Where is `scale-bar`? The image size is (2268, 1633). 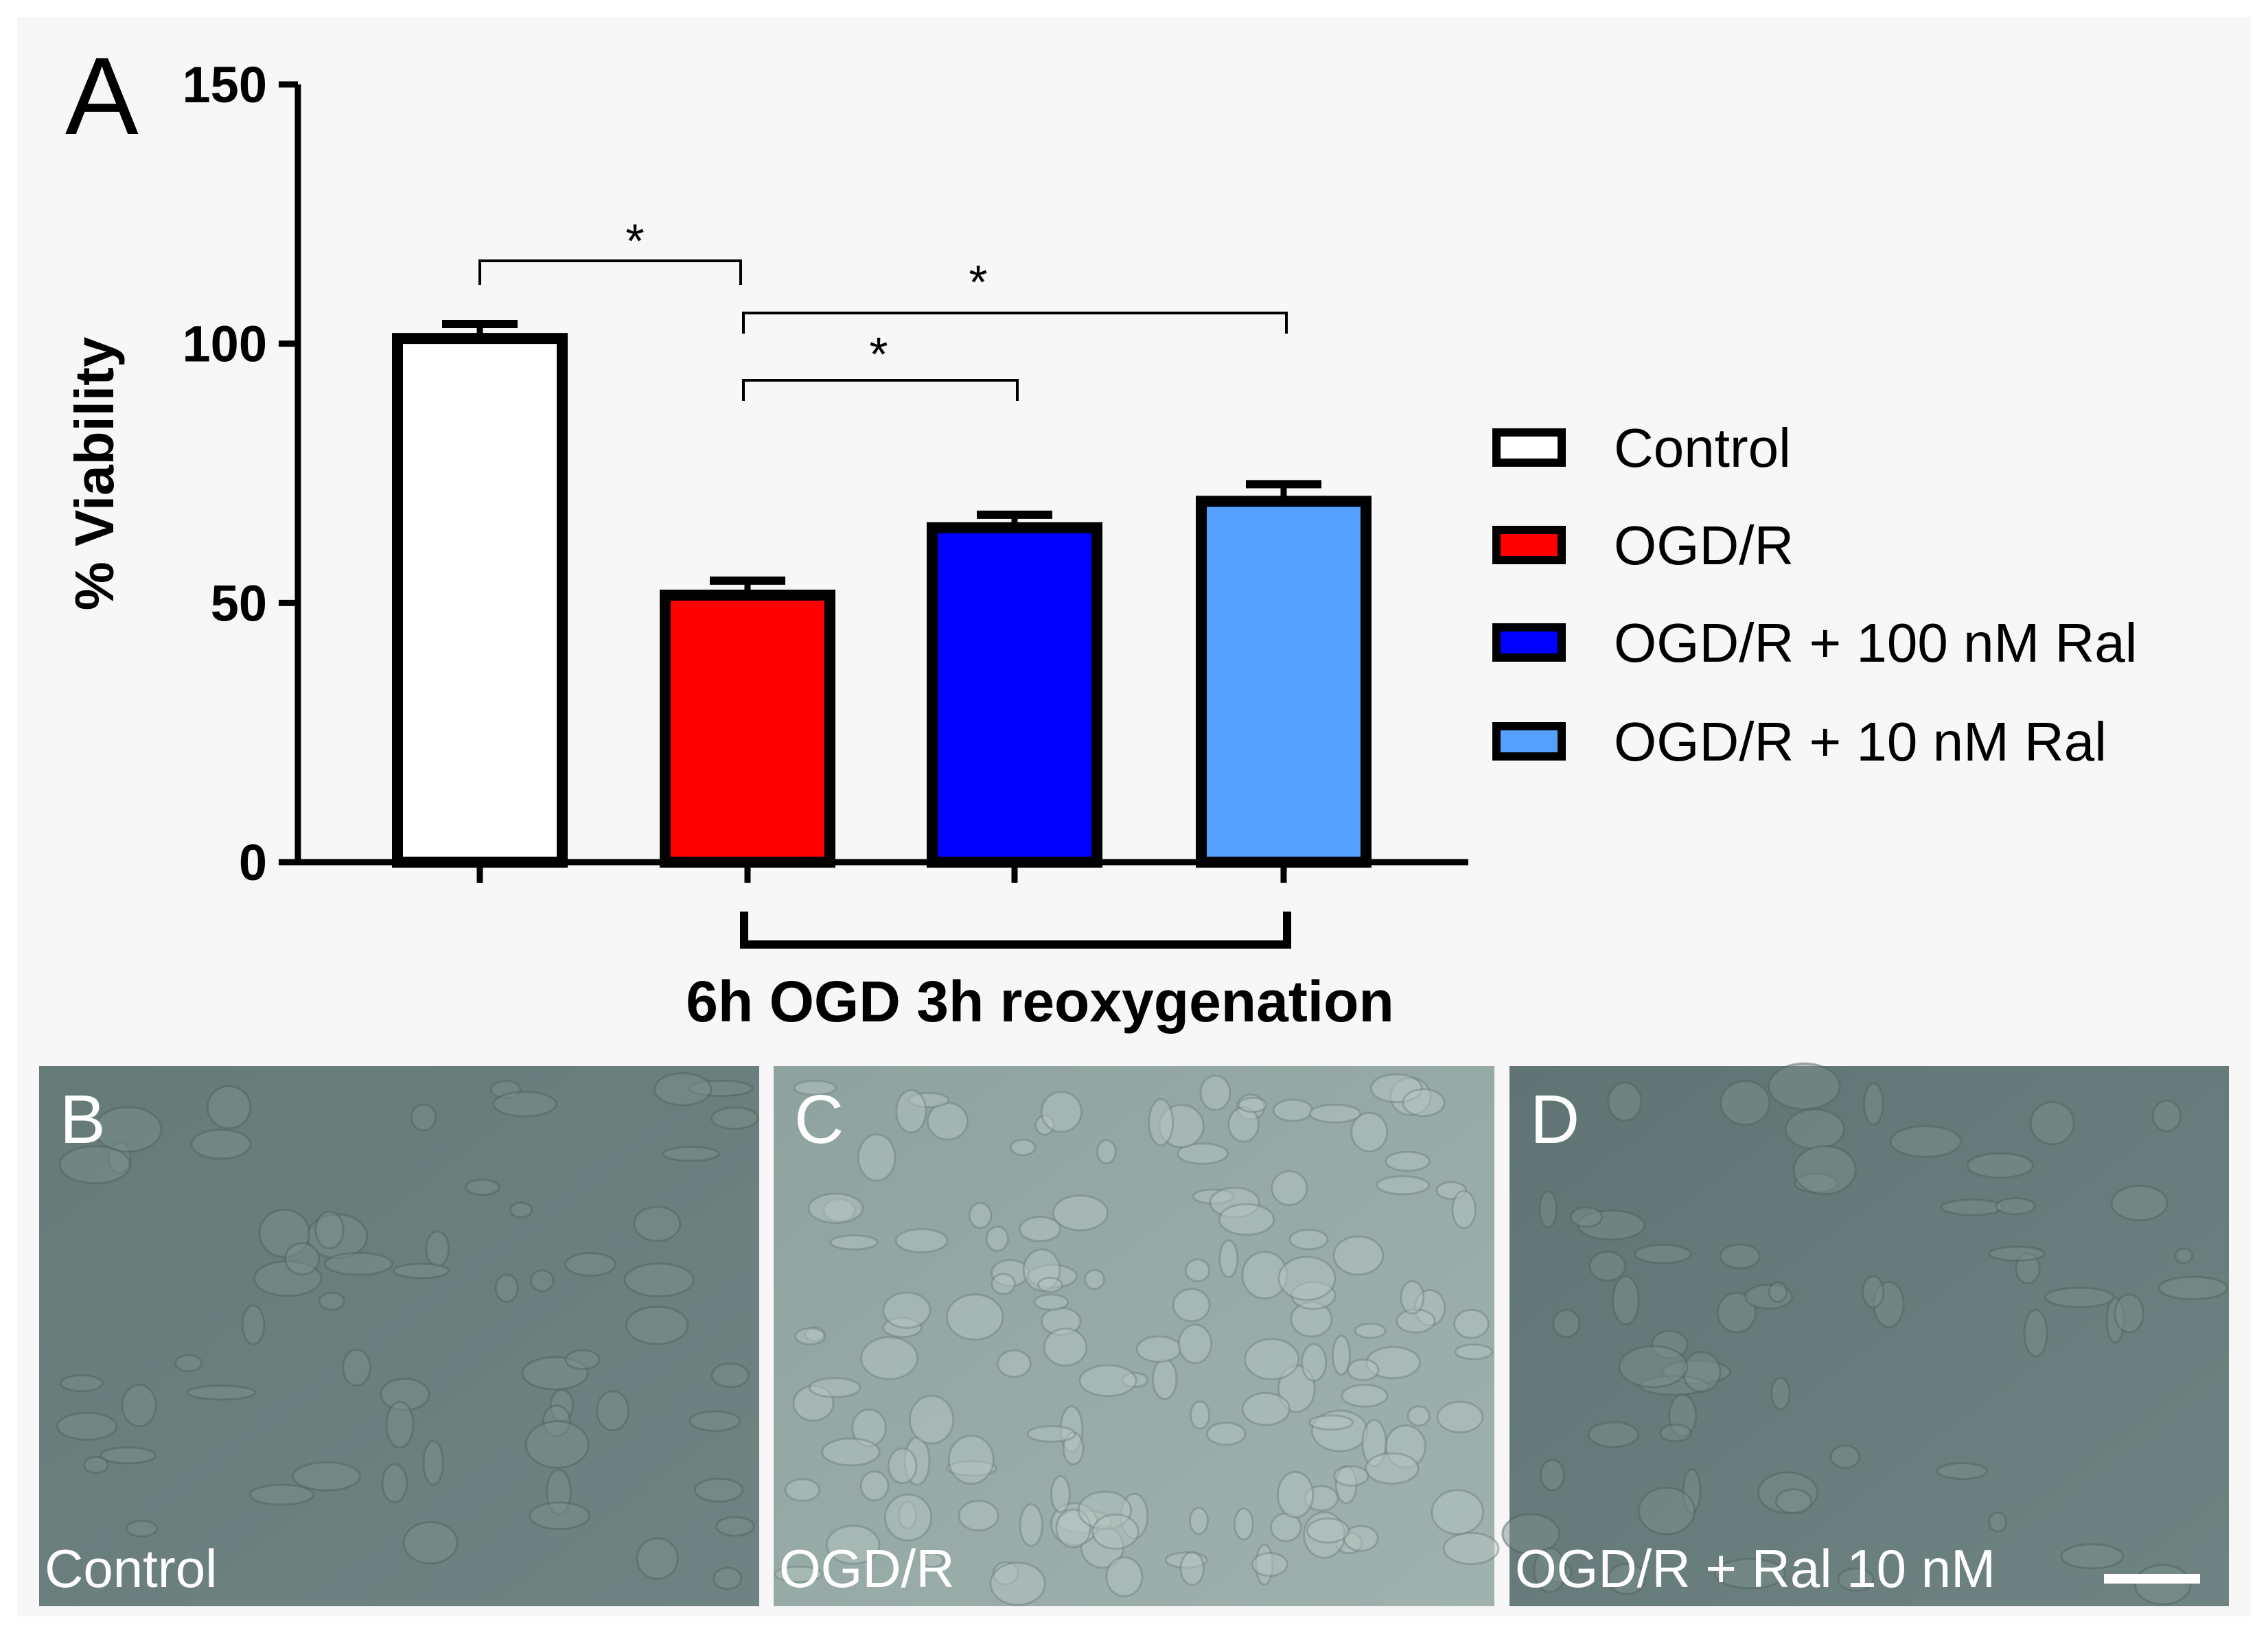
scale-bar is located at coordinates (2152, 1579).